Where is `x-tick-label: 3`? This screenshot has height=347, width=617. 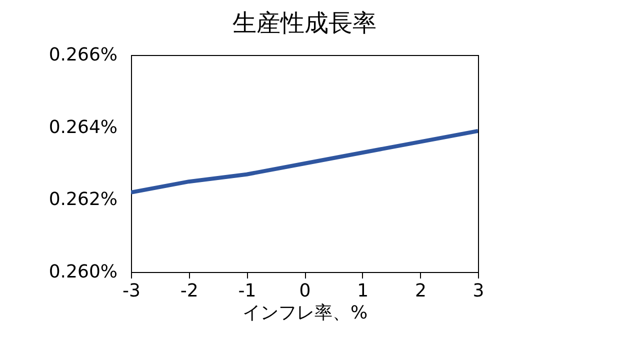 x-tick-label: 3 is located at coordinates (478, 291).